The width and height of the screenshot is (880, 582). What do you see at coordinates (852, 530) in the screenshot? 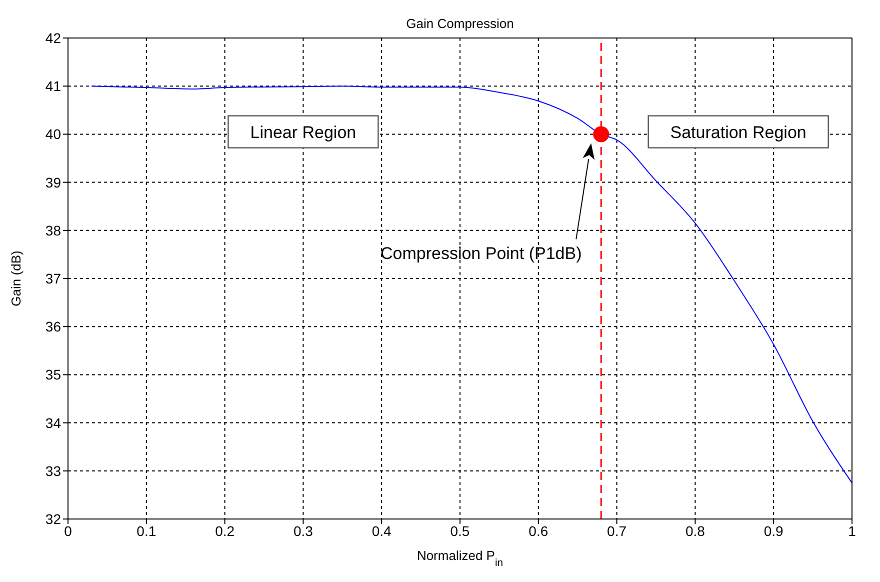
I see `x-tick-label: 1` at bounding box center [852, 530].